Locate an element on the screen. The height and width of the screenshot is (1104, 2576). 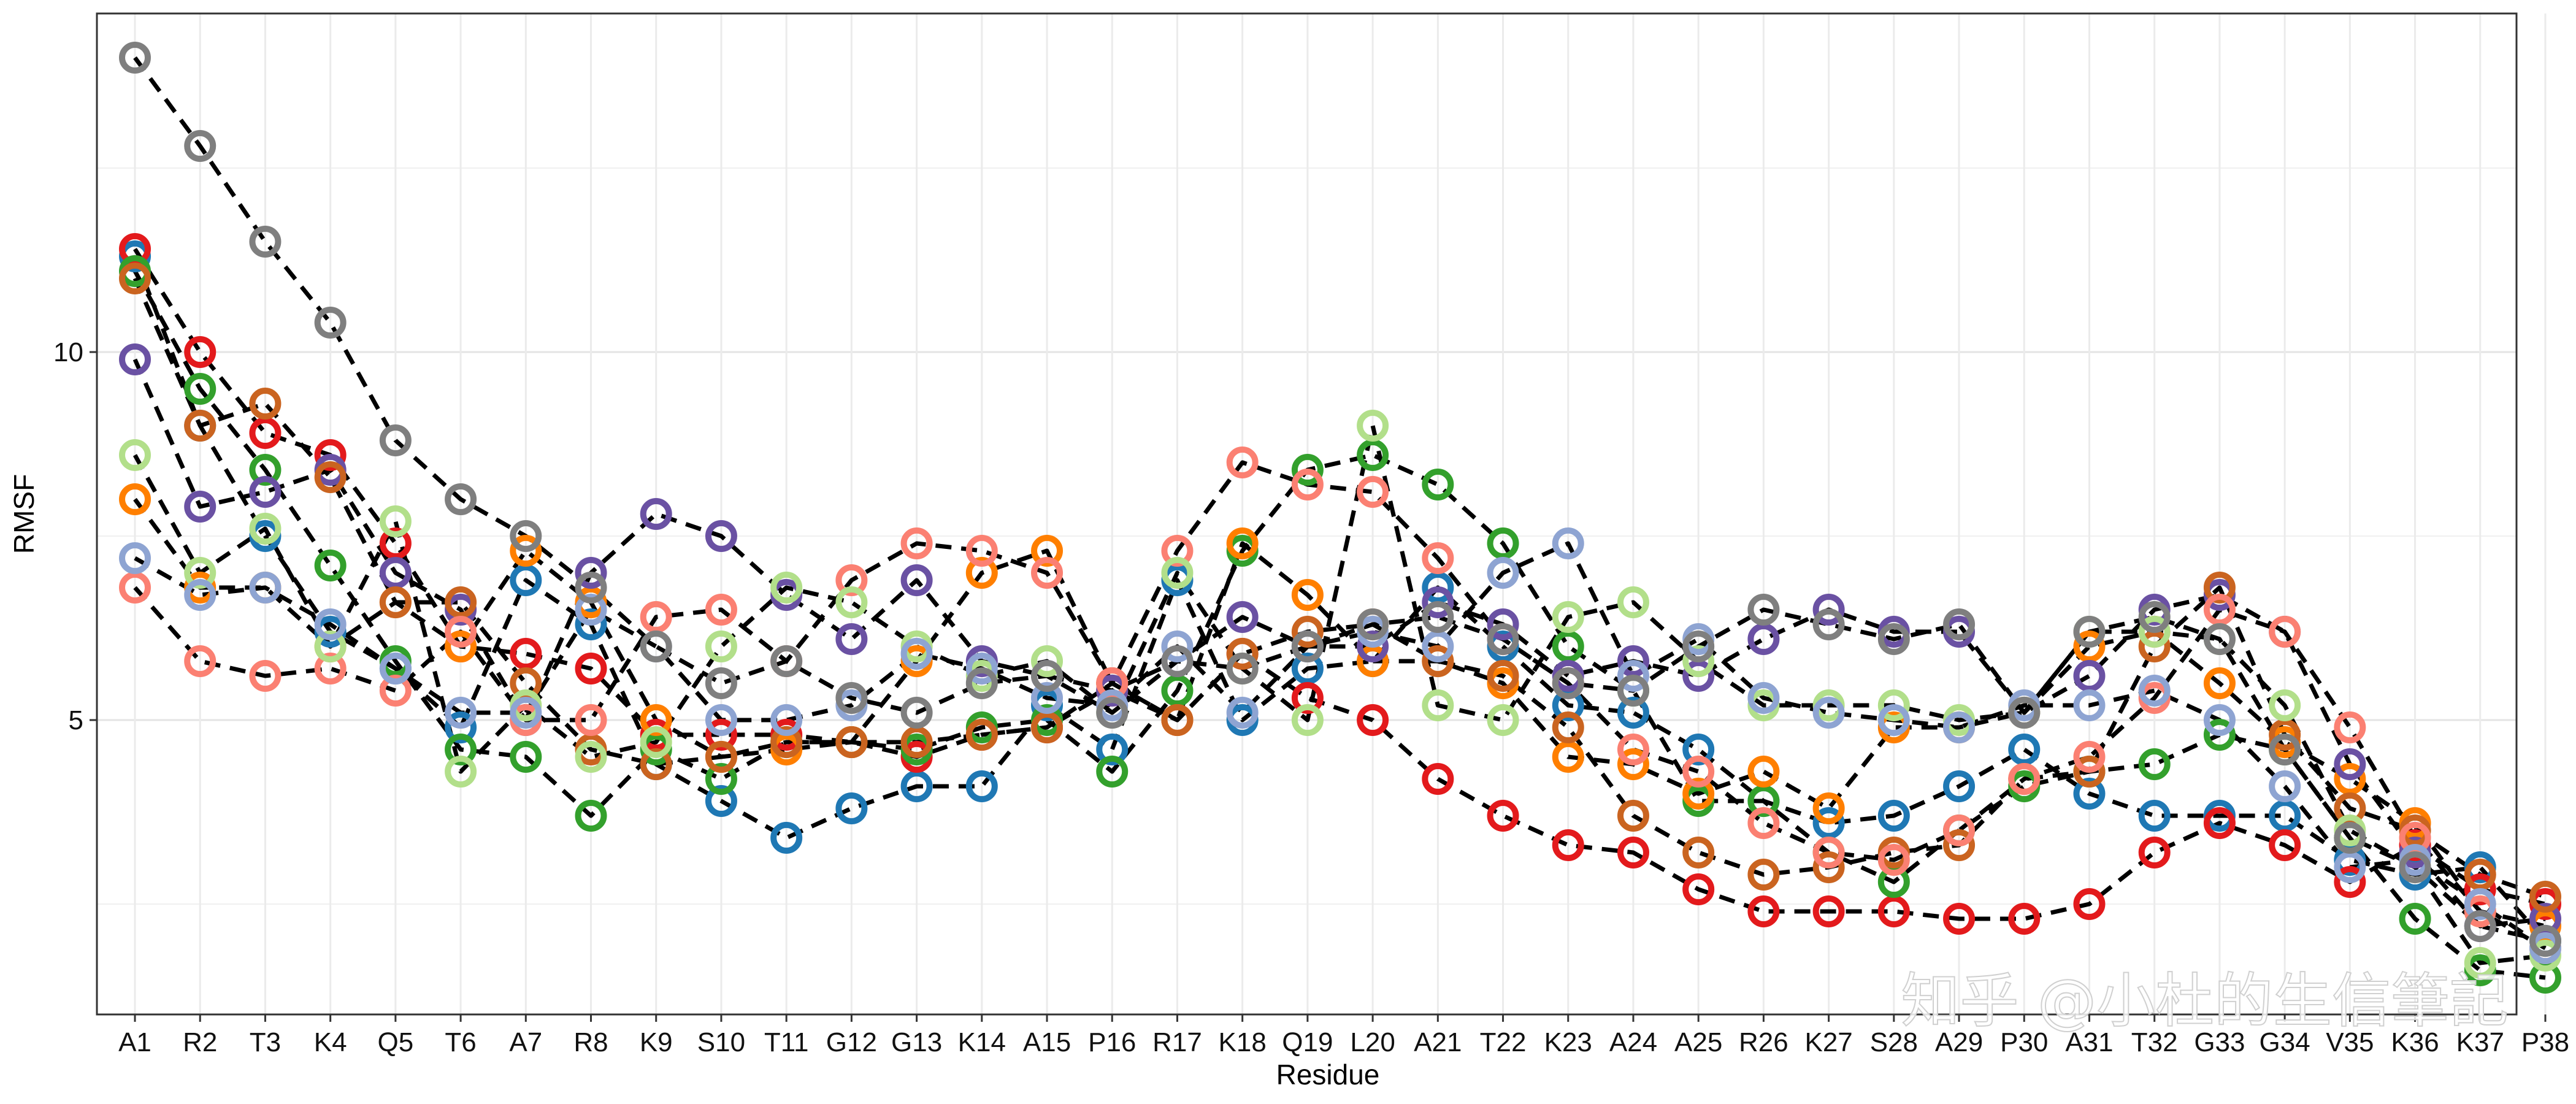
data-point-s9-R26 is located at coordinates (1763, 610).